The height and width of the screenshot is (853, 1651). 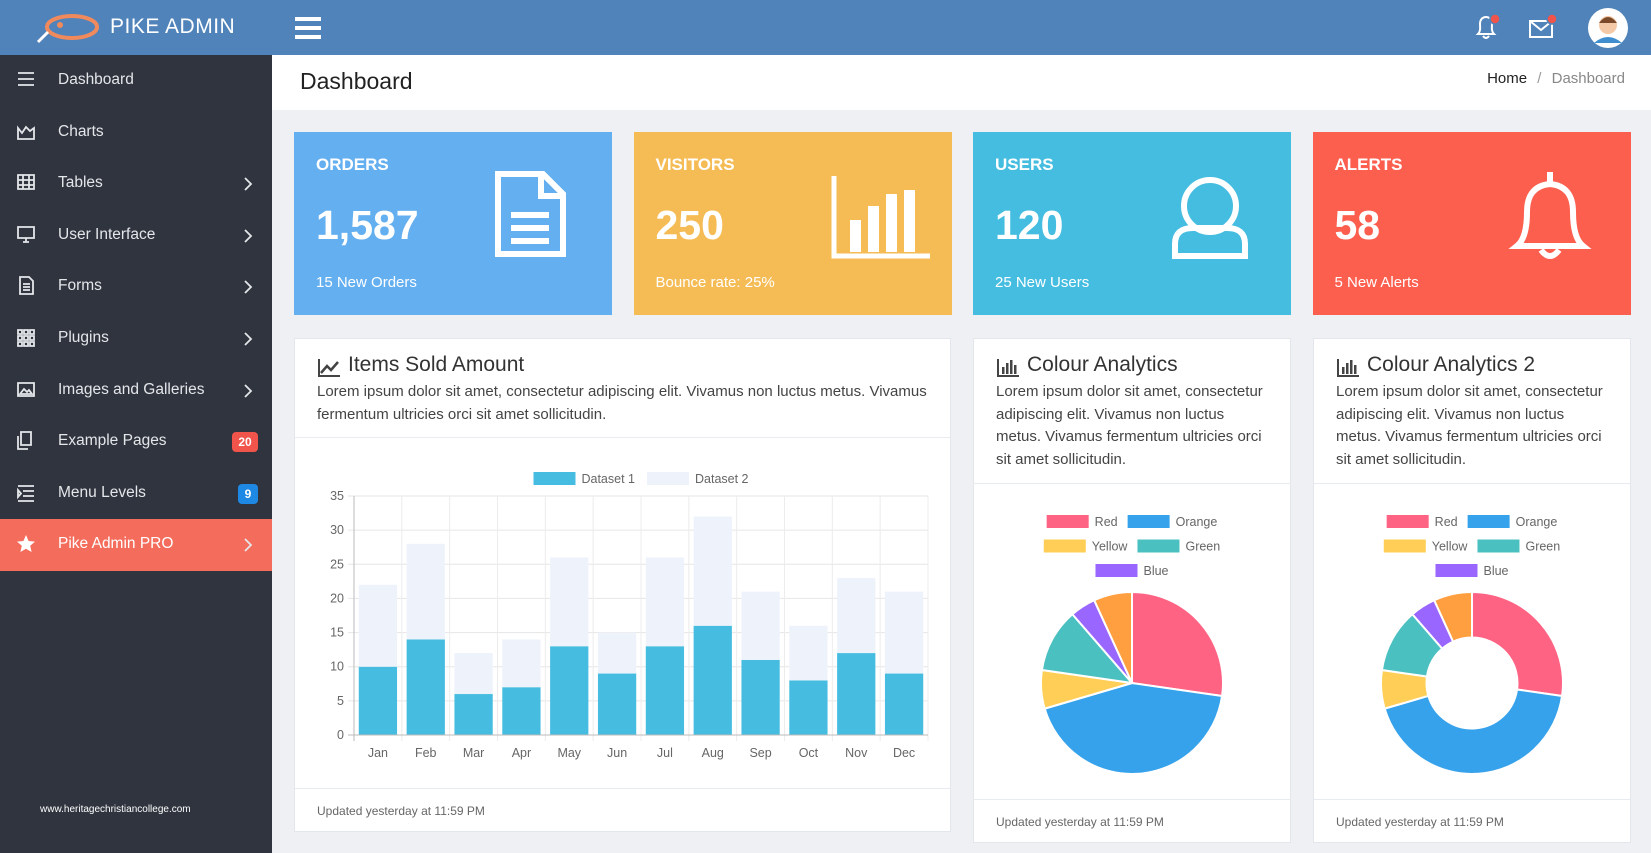 What do you see at coordinates (245, 442) in the screenshot?
I see `sidebar-badge: 20` at bounding box center [245, 442].